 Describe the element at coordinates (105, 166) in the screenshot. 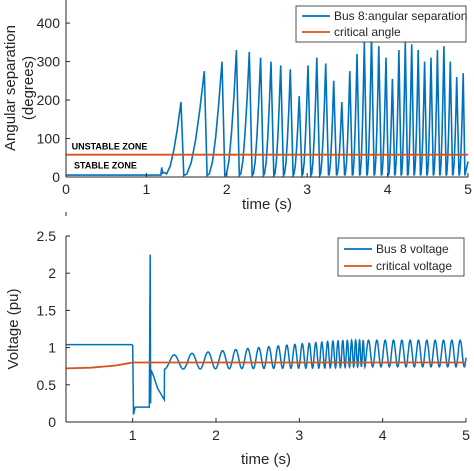

I see `top-annotation-stable: STABLE ZONE` at that location.